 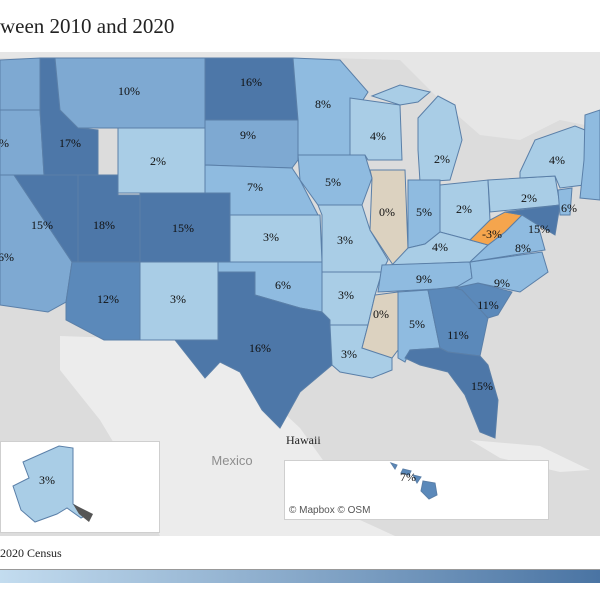 I want to click on label-new-jersey: 6%, so click(x=569, y=208).